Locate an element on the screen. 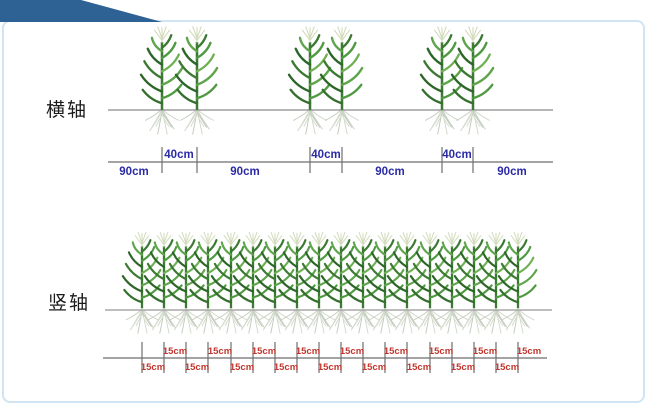  top-axis-label: 横轴 is located at coordinates (67, 110).